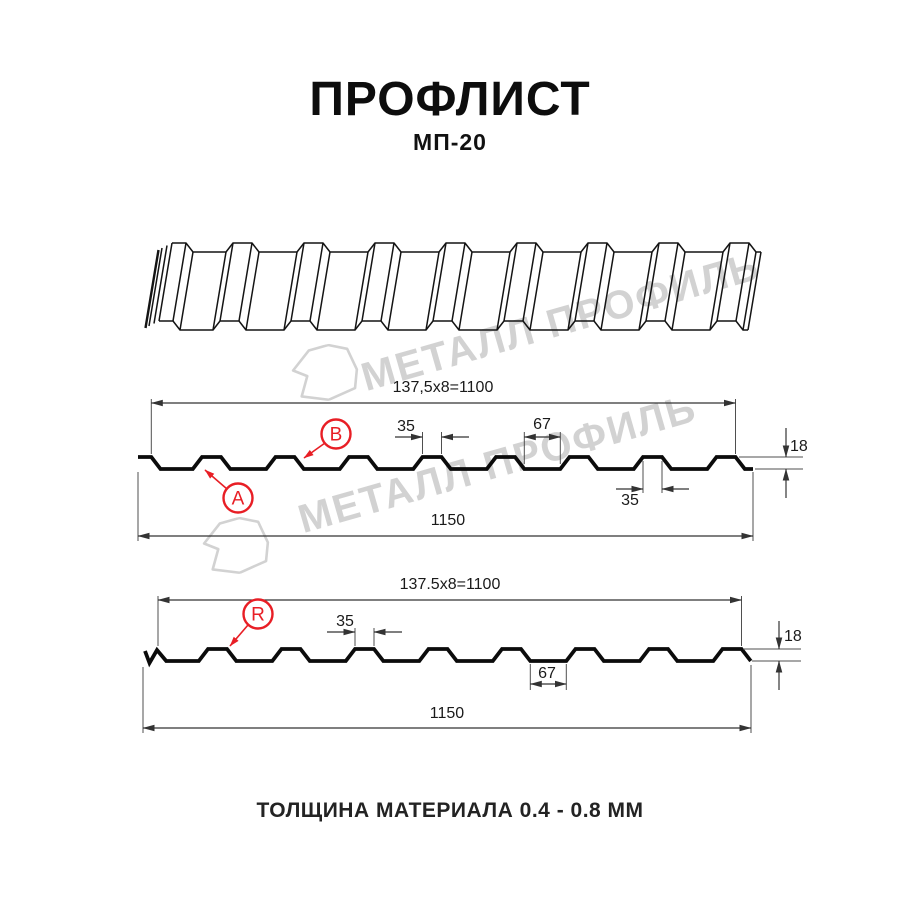  I want to click on label-b-text: B, so click(336, 435).